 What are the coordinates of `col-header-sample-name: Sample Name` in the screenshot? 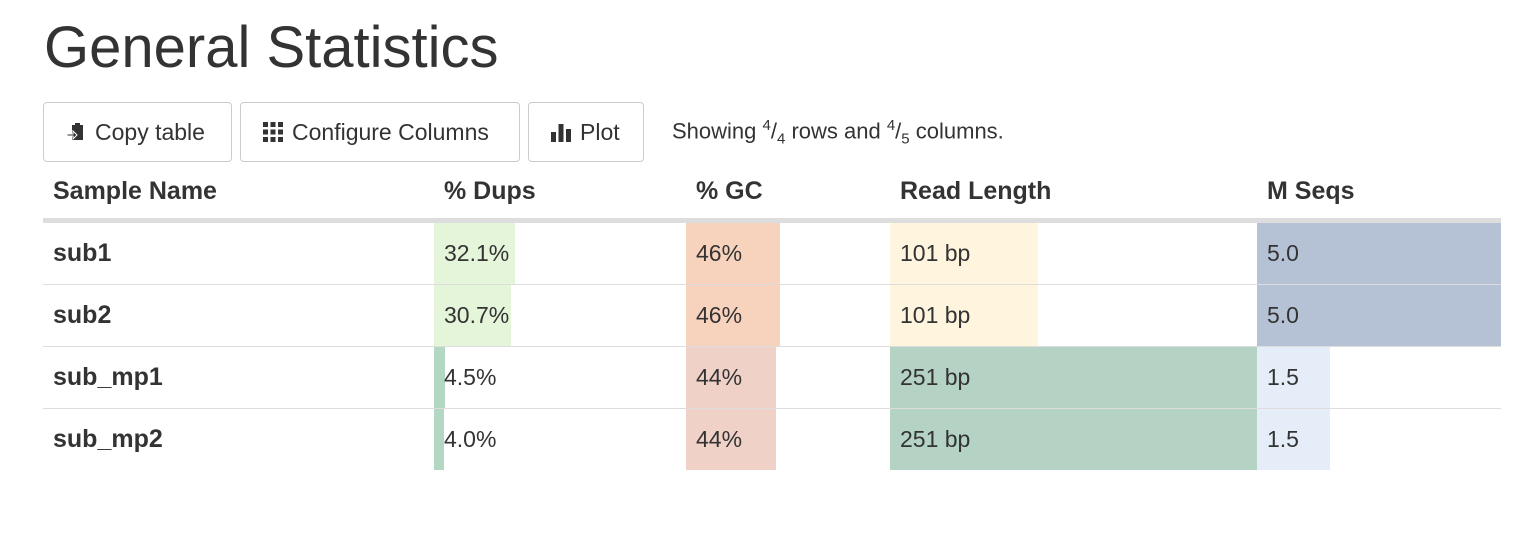 It's located at (238, 193).